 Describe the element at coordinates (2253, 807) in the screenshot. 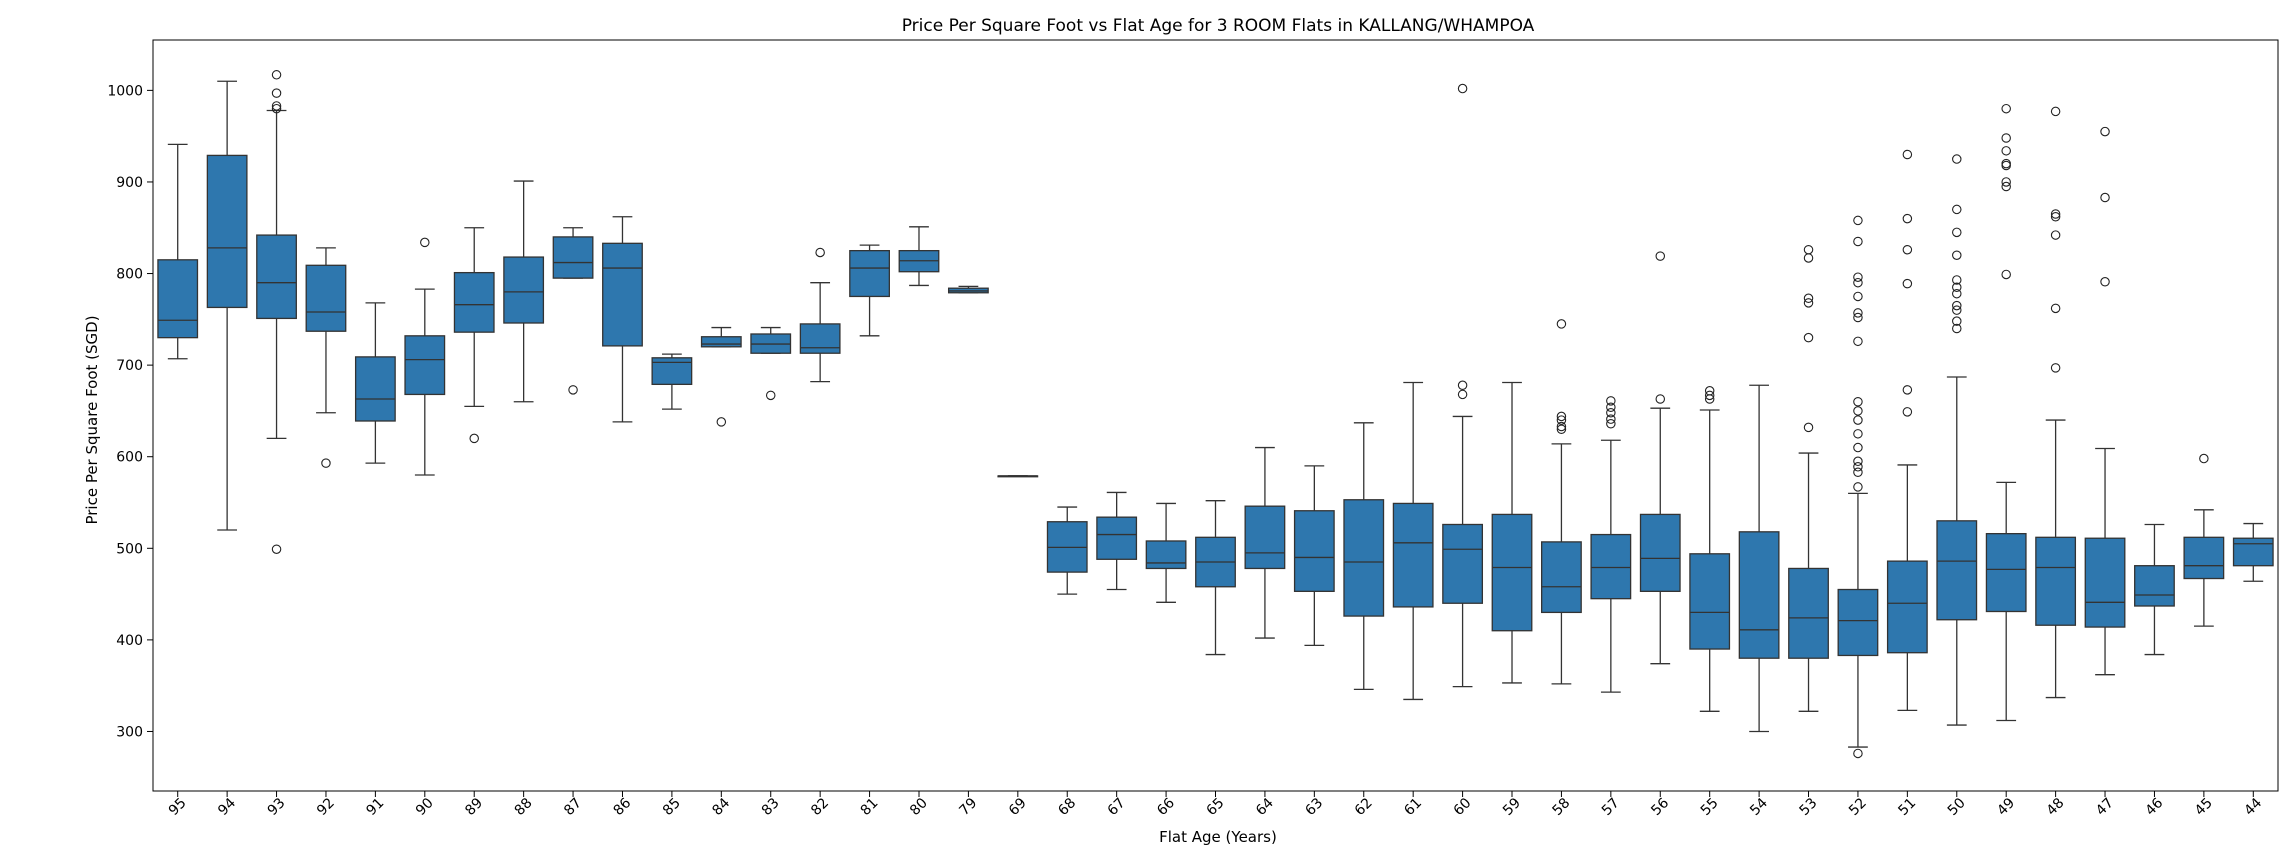

I see `x-tick-label: 44` at that location.